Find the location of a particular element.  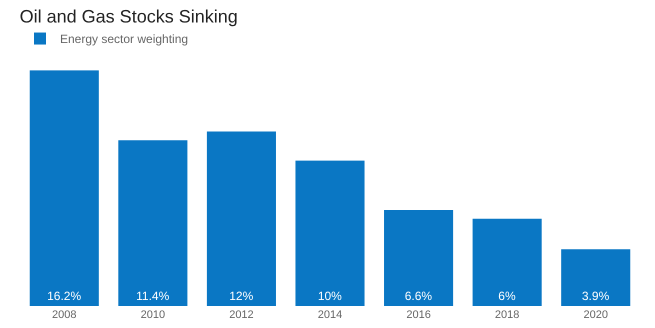

x-tick-label: 2016 is located at coordinates (418, 315).